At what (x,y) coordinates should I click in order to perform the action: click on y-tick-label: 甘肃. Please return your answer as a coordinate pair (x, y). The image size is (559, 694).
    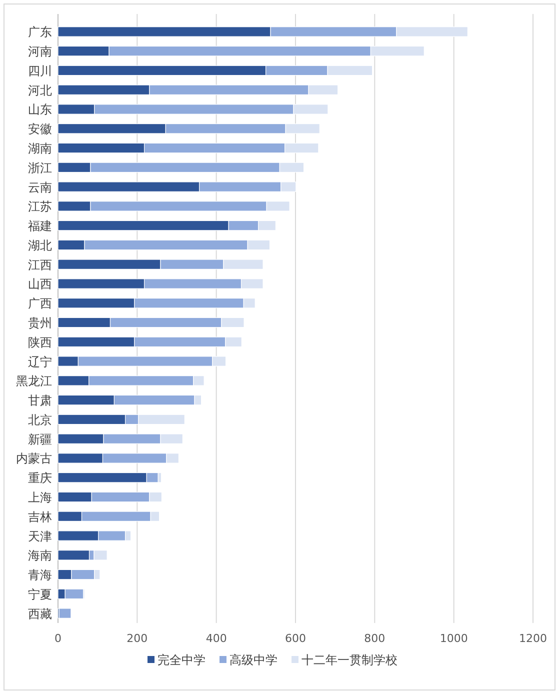
    Looking at the image, I should click on (40, 401).